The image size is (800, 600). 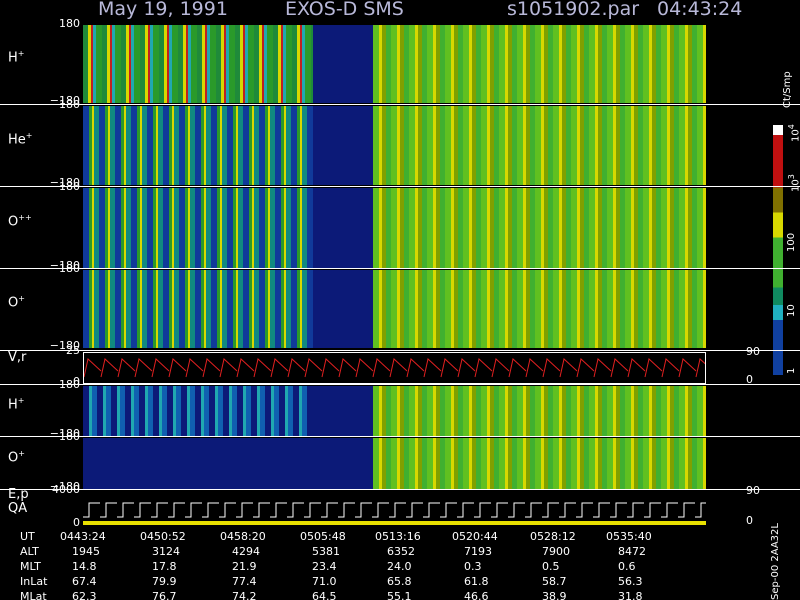 I want to click on panel-label: O++, so click(x=20, y=220).